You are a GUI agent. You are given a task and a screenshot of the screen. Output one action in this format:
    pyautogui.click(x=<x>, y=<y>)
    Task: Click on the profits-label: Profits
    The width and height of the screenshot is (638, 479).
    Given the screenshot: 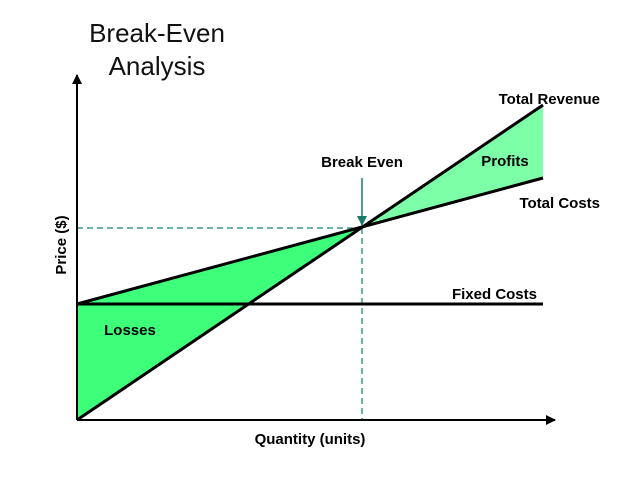 What is the action you would take?
    pyautogui.click(x=505, y=161)
    